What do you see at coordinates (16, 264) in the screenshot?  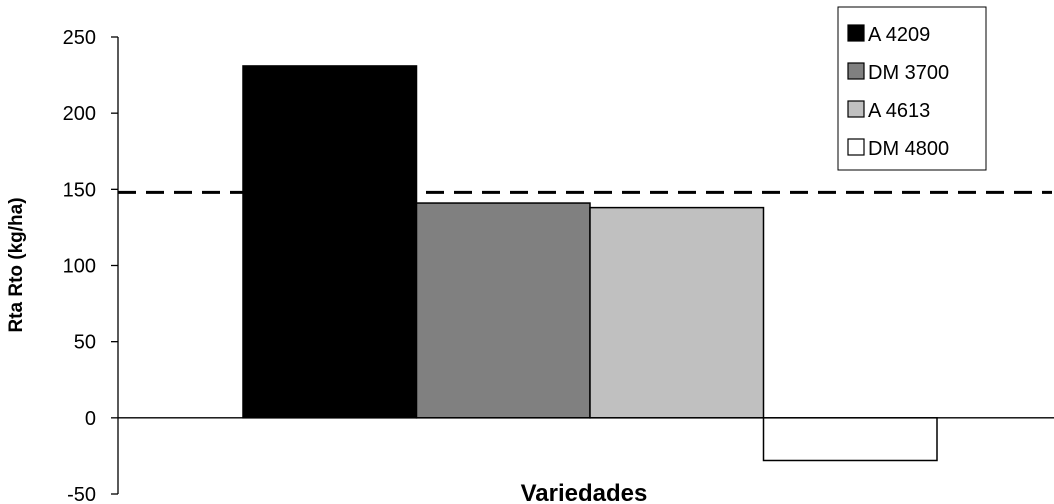 I see `y-axis-title: Rta Rto (kg/ha)` at bounding box center [16, 264].